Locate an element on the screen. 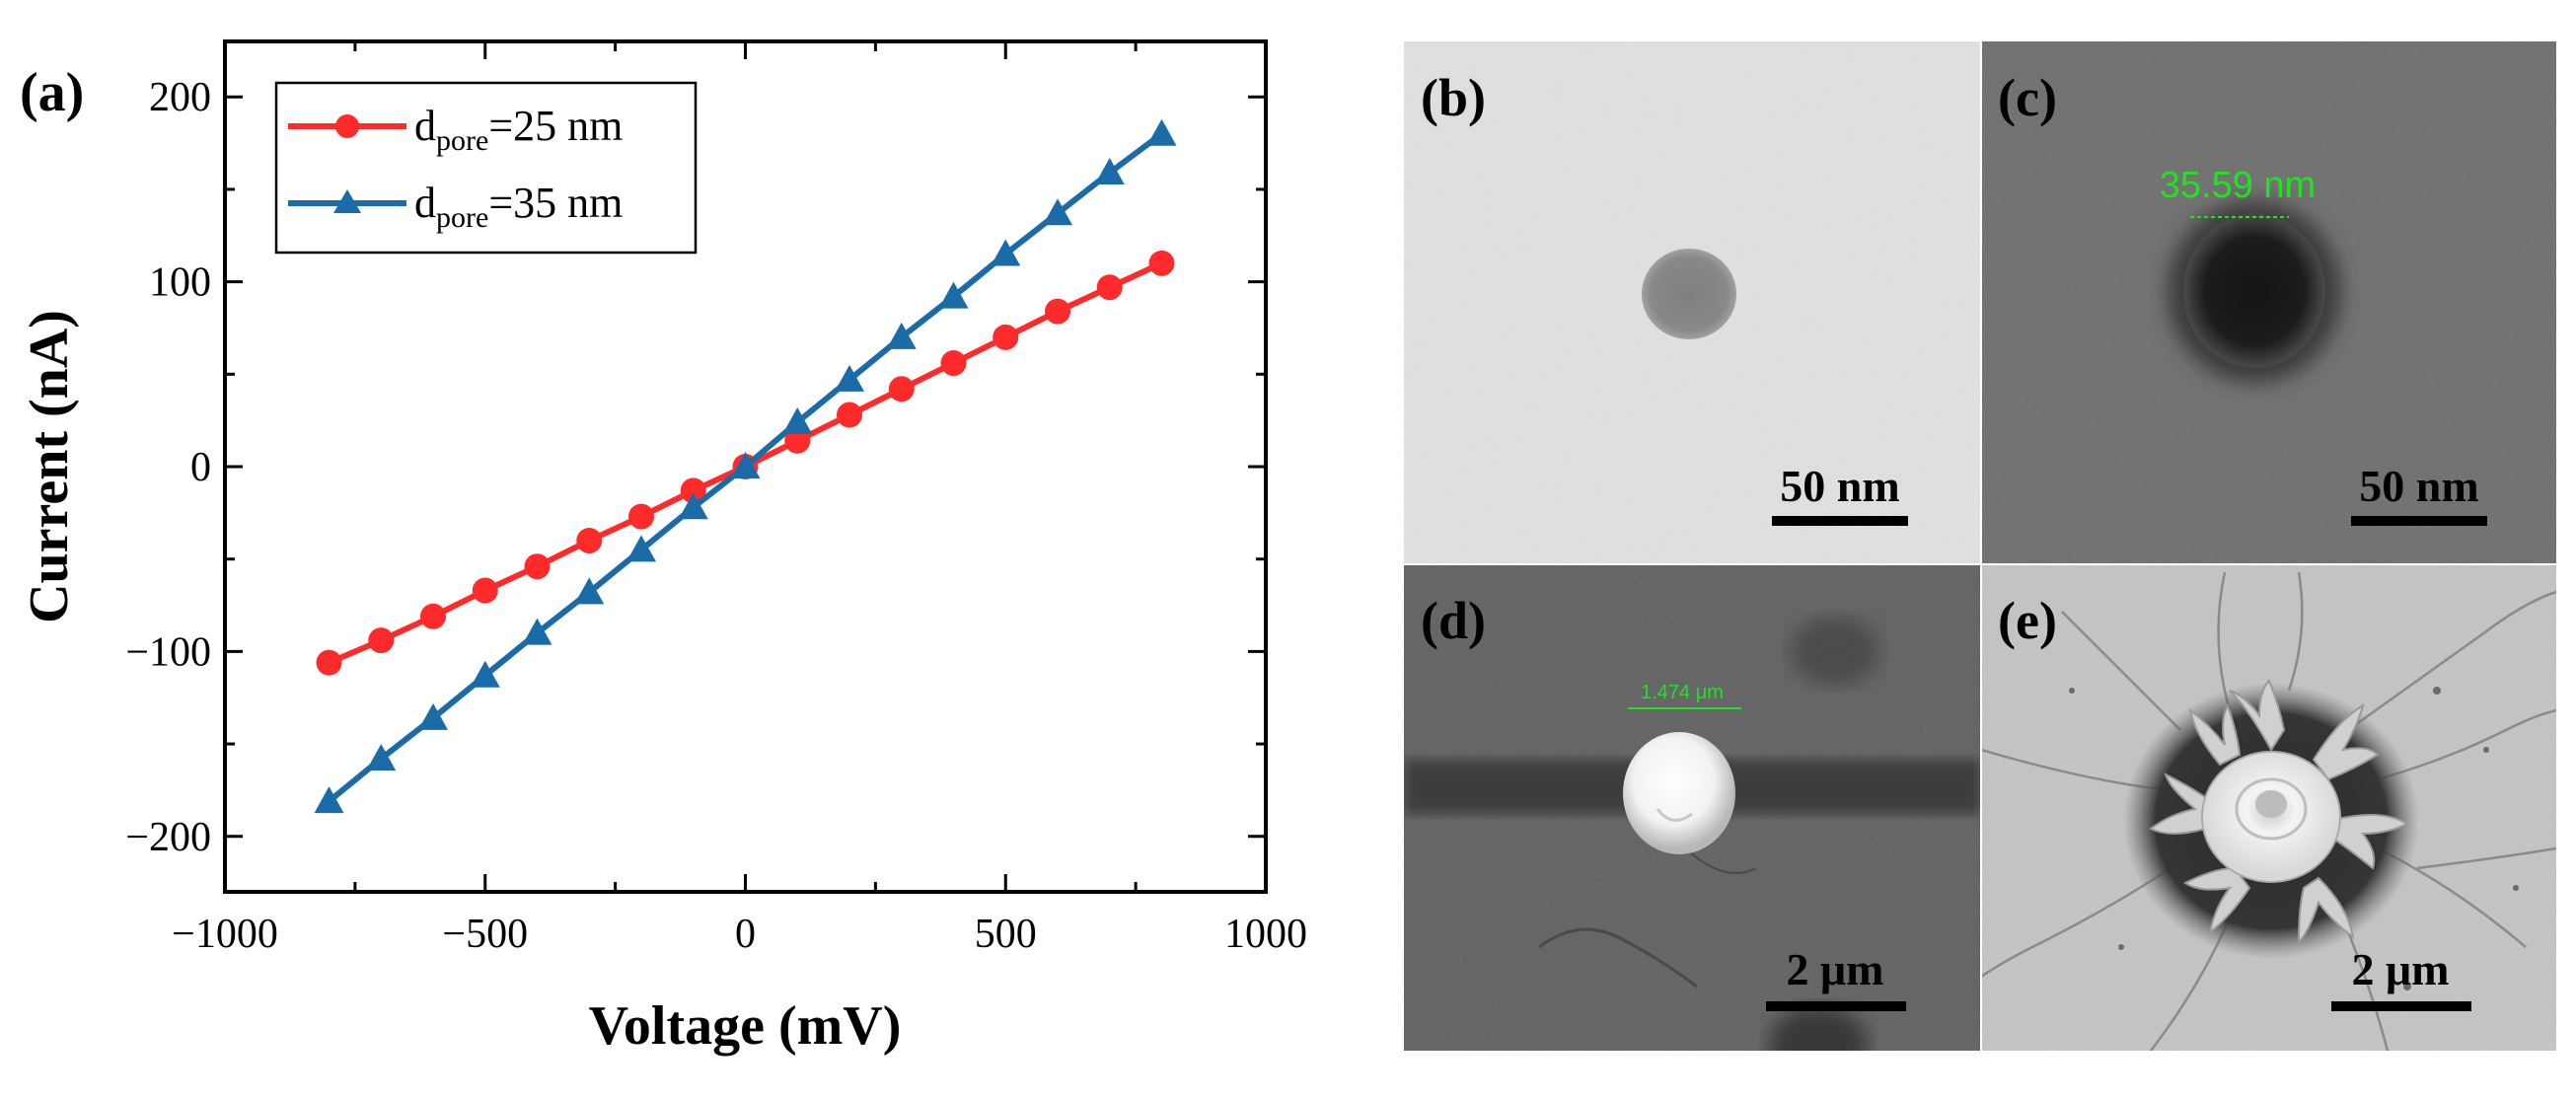 This screenshot has height=1100, width=2576. micrograph-c: 35.59 nm (c) 50 nm is located at coordinates (2268, 302).